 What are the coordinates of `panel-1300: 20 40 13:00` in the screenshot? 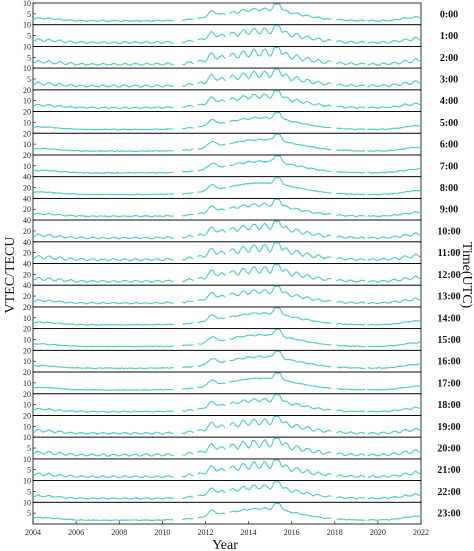 It's located at (242, 294).